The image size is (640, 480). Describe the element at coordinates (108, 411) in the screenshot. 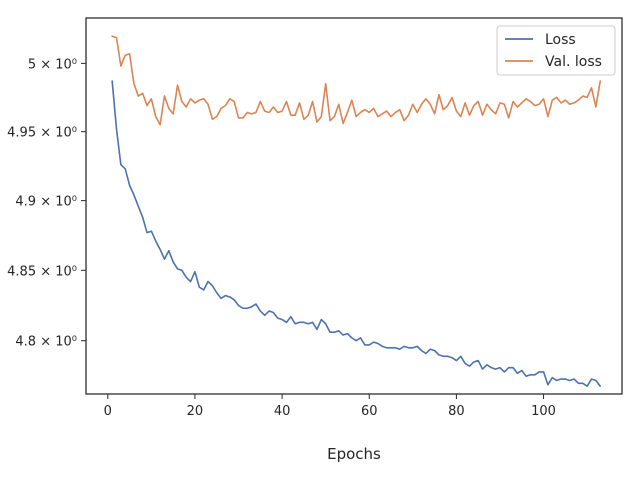

I see `x-tick-label: 0` at that location.